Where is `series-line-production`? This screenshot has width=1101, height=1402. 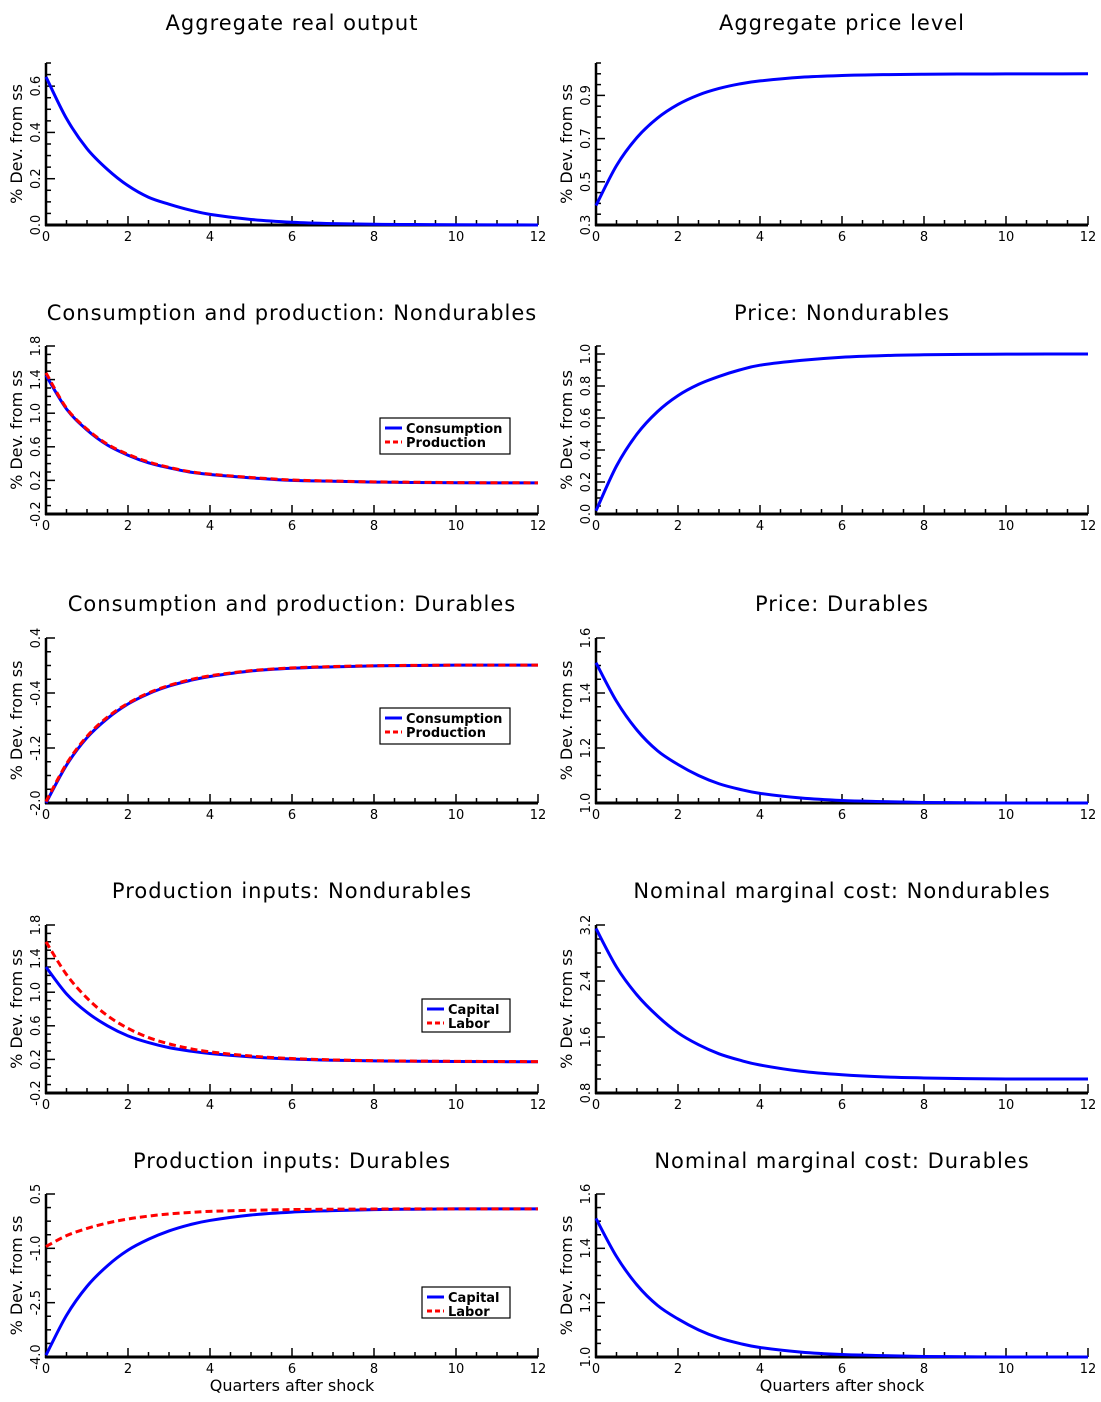
series-line-production is located at coordinates (291, 428).